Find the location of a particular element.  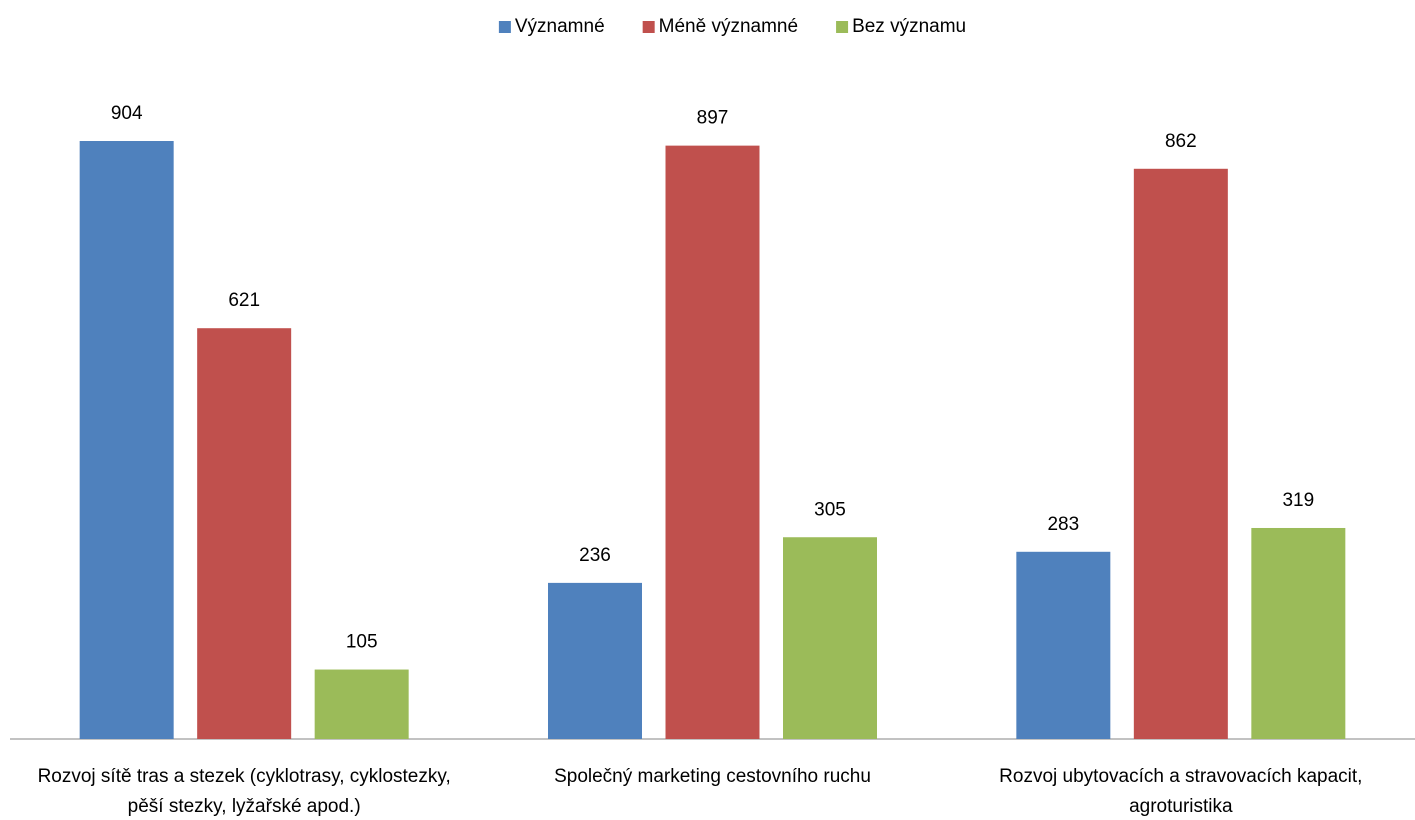

x-tick-label: Společný marketing cestovního ruchu is located at coordinates (712, 776).